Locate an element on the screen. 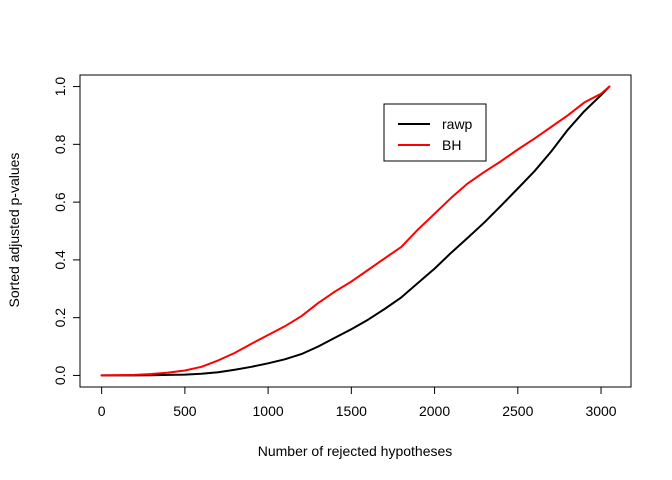 This screenshot has width=672, height=480. legend: rawp BH is located at coordinates (435, 132).